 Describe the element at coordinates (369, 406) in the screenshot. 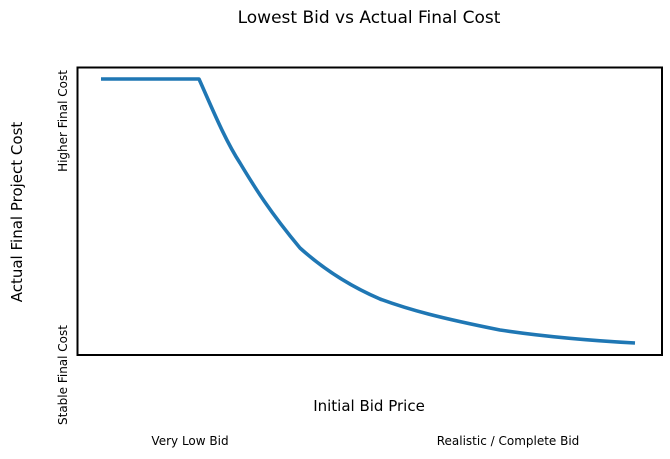

I see `x-axis-label: Initial Bid Price` at that location.